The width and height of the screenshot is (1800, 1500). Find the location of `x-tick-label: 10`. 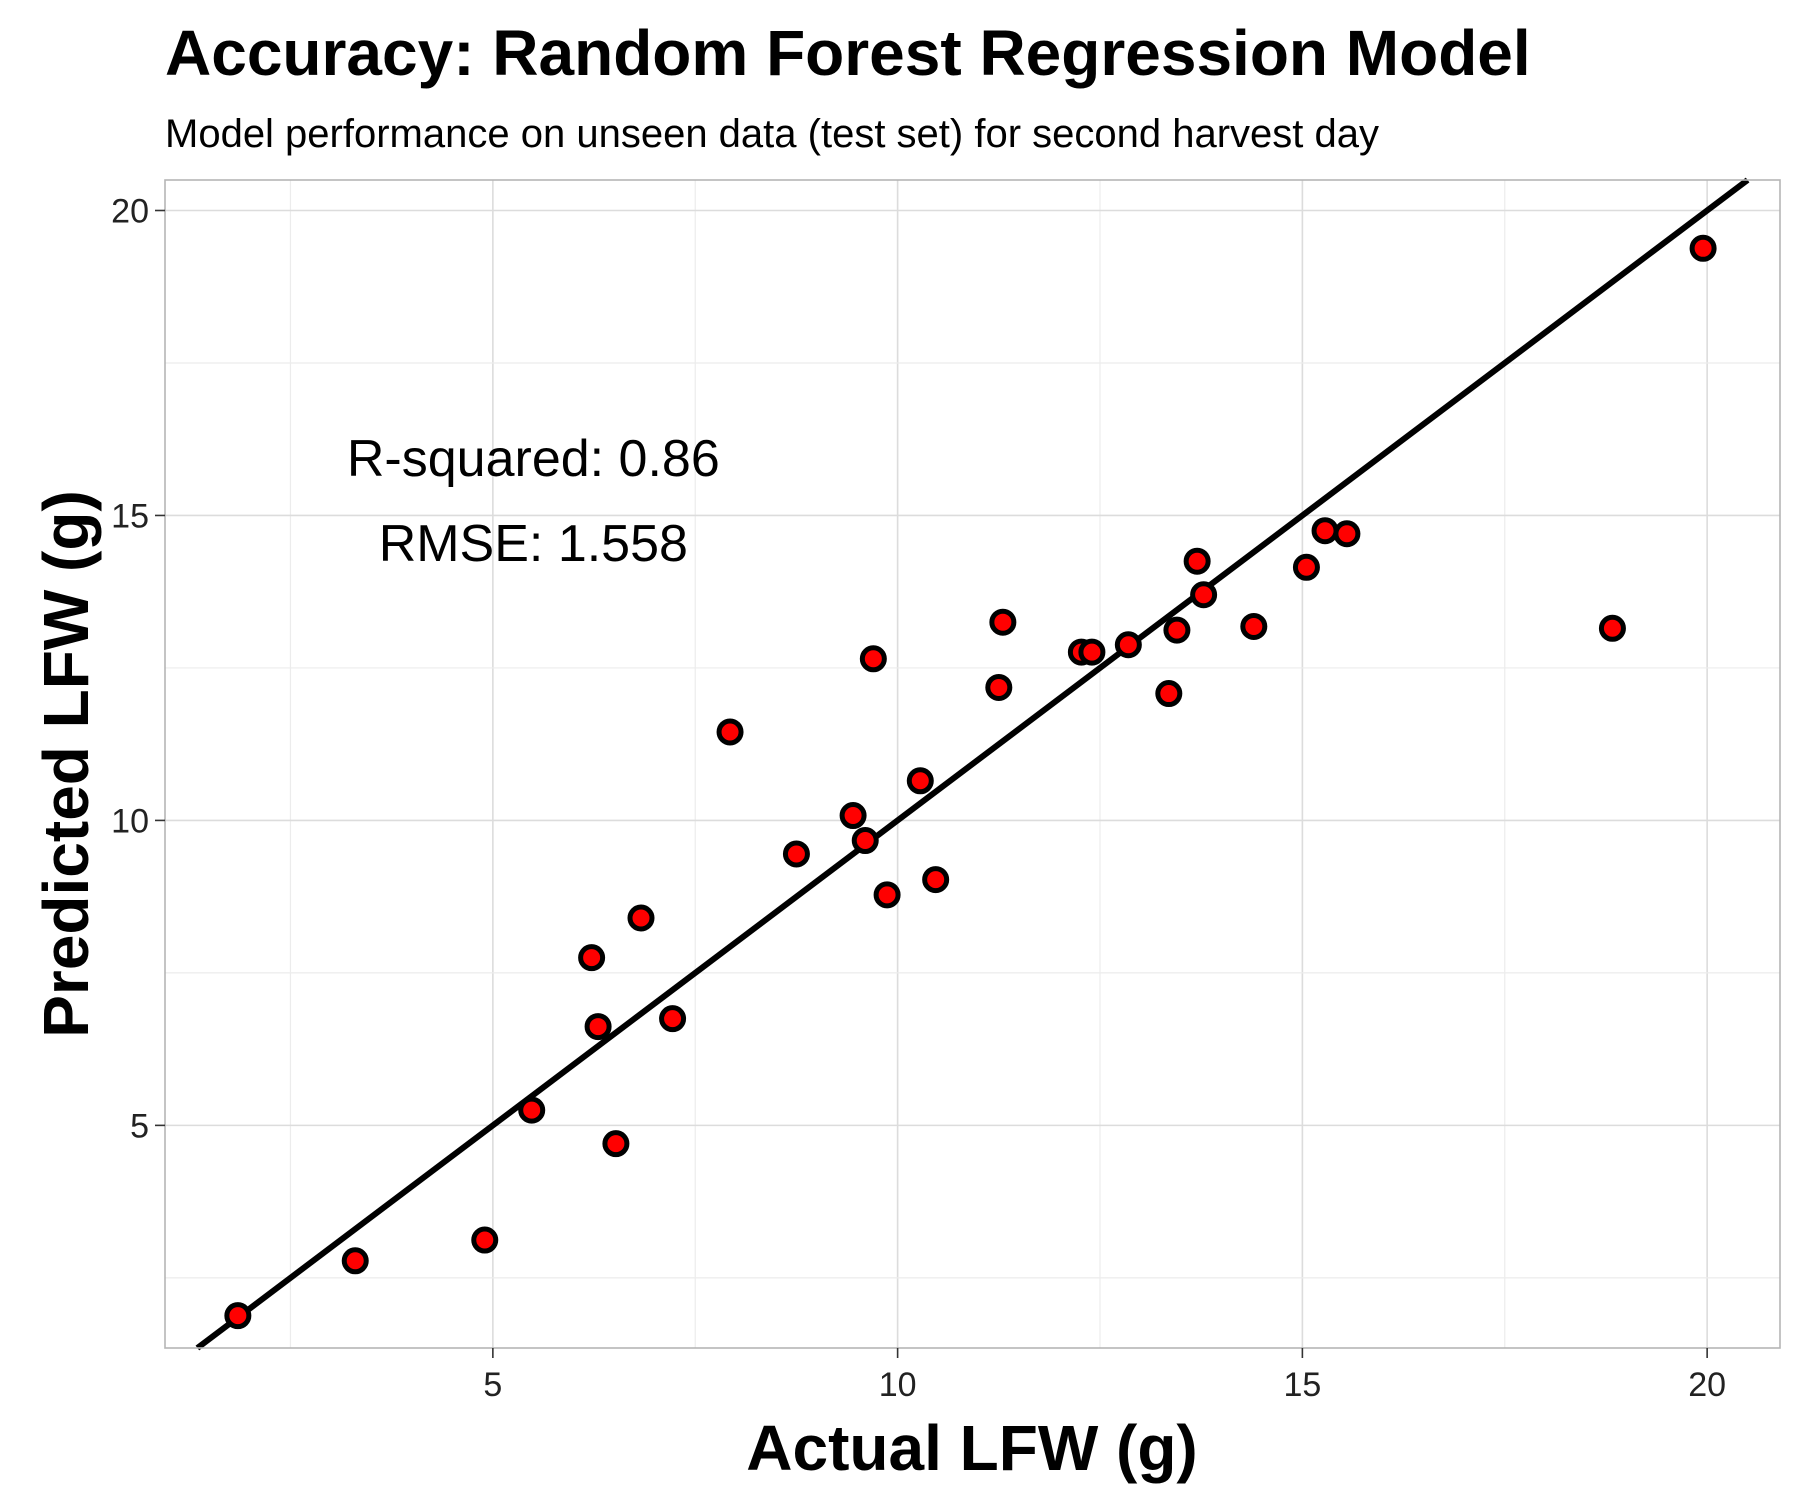

x-tick-label: 10 is located at coordinates (898, 1385).